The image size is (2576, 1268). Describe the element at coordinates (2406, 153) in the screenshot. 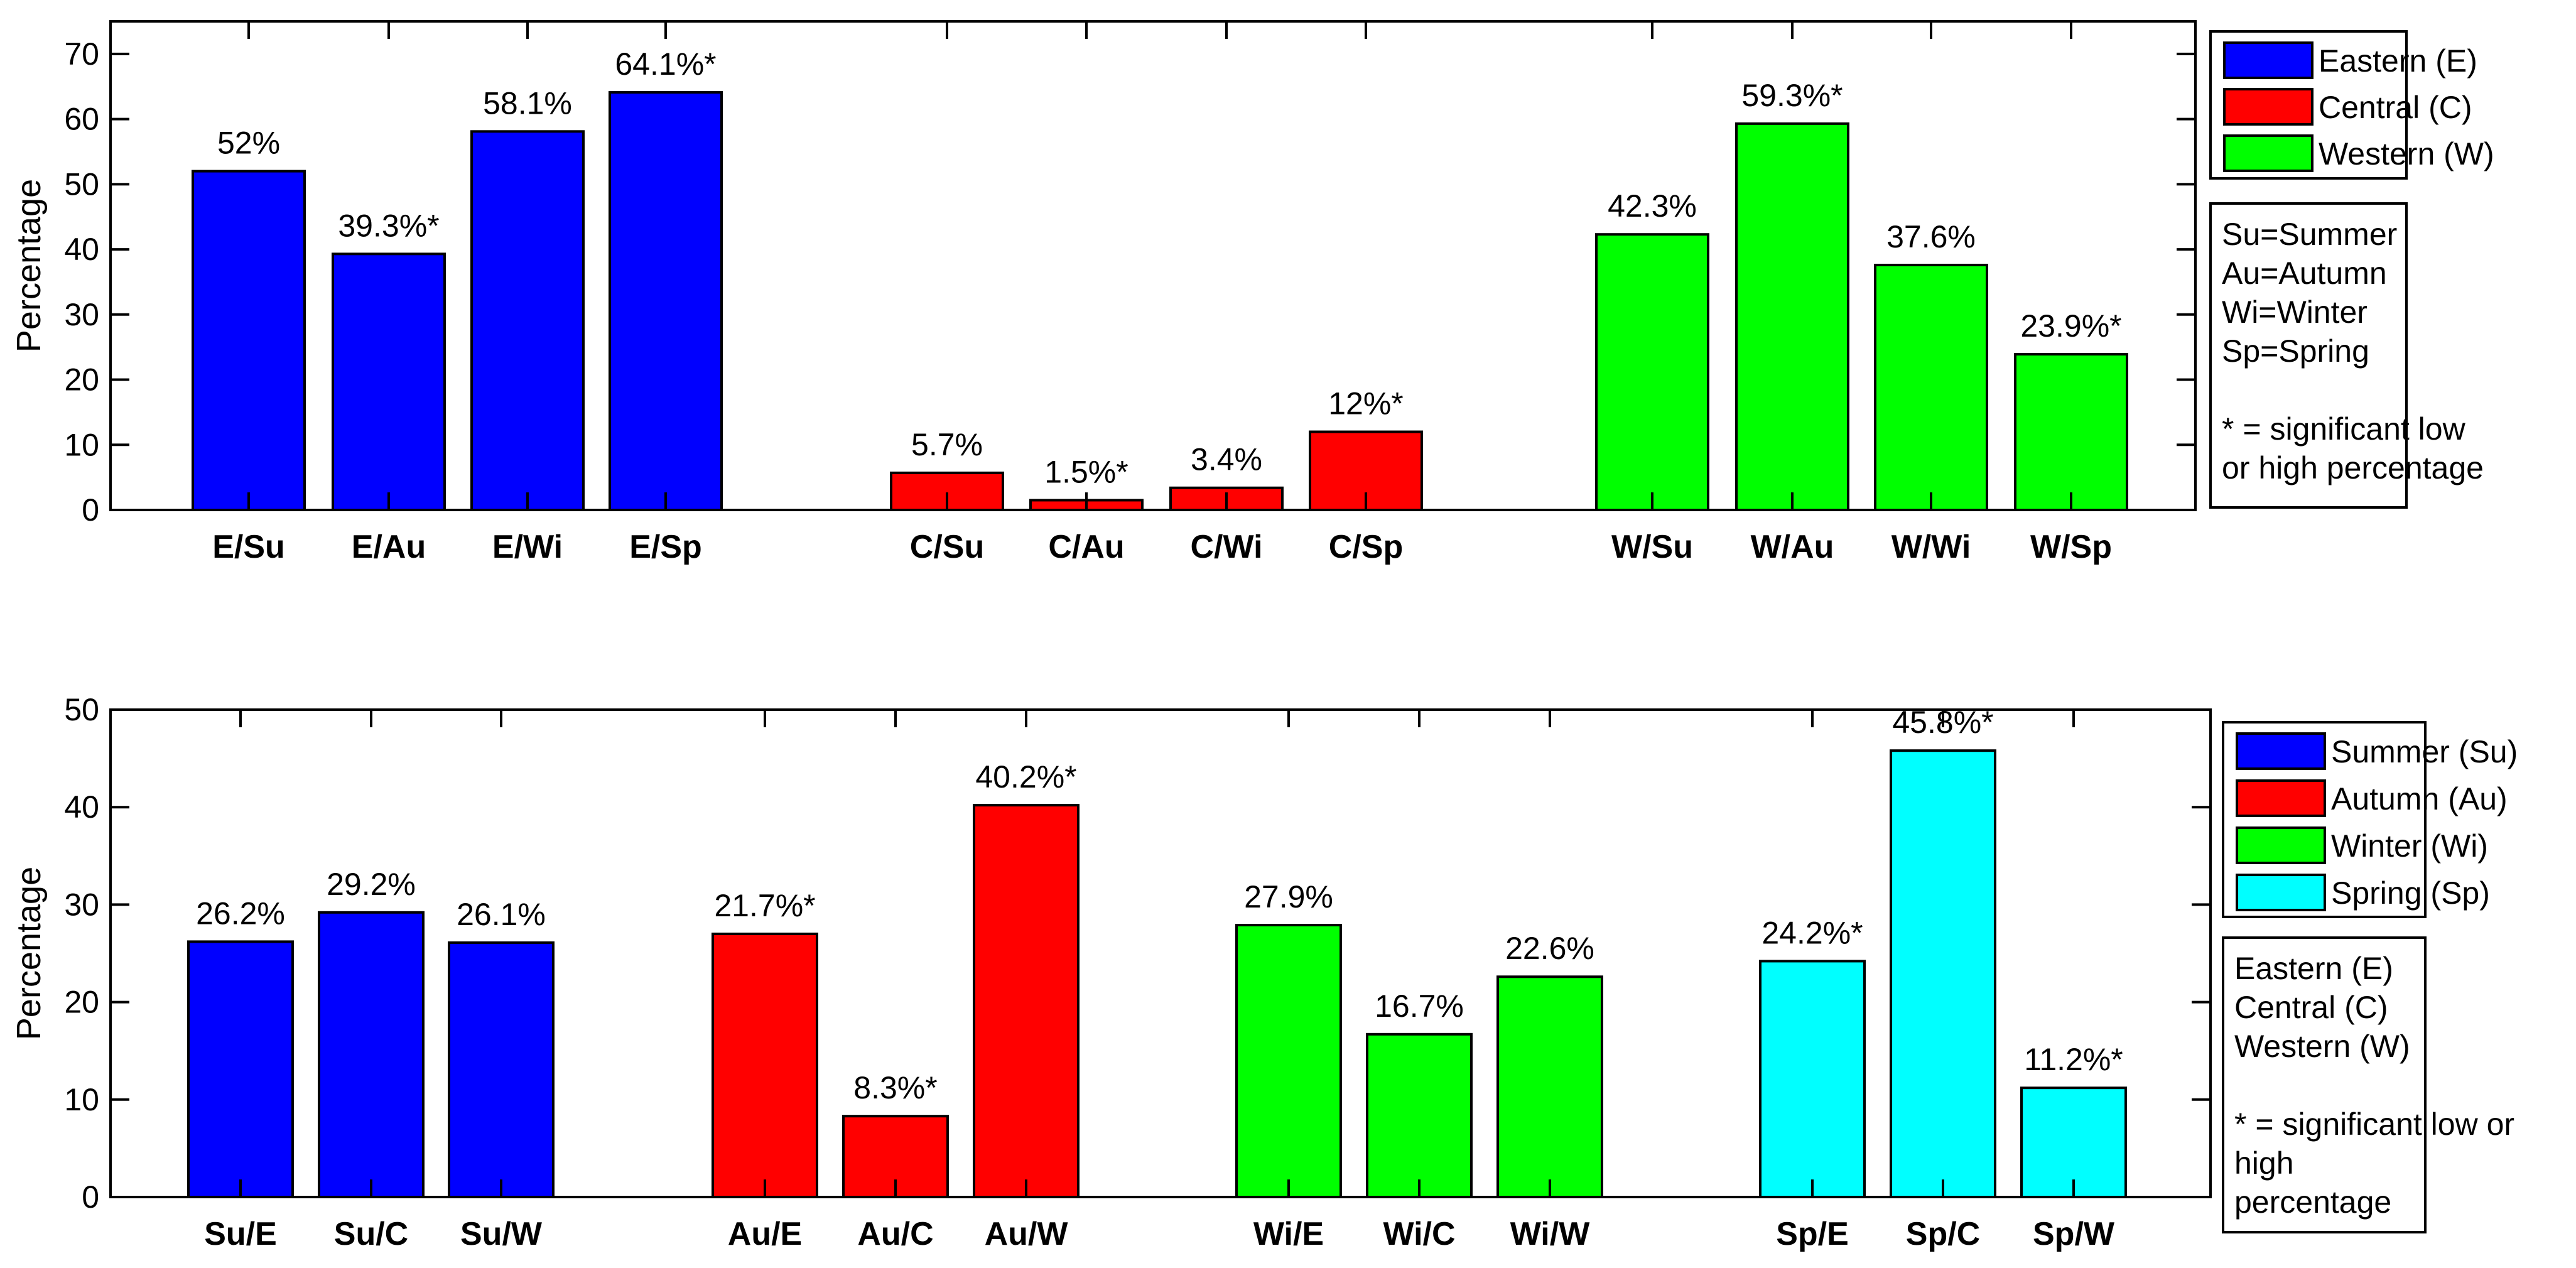

I see `chart1-legend-label: Western (W)` at that location.